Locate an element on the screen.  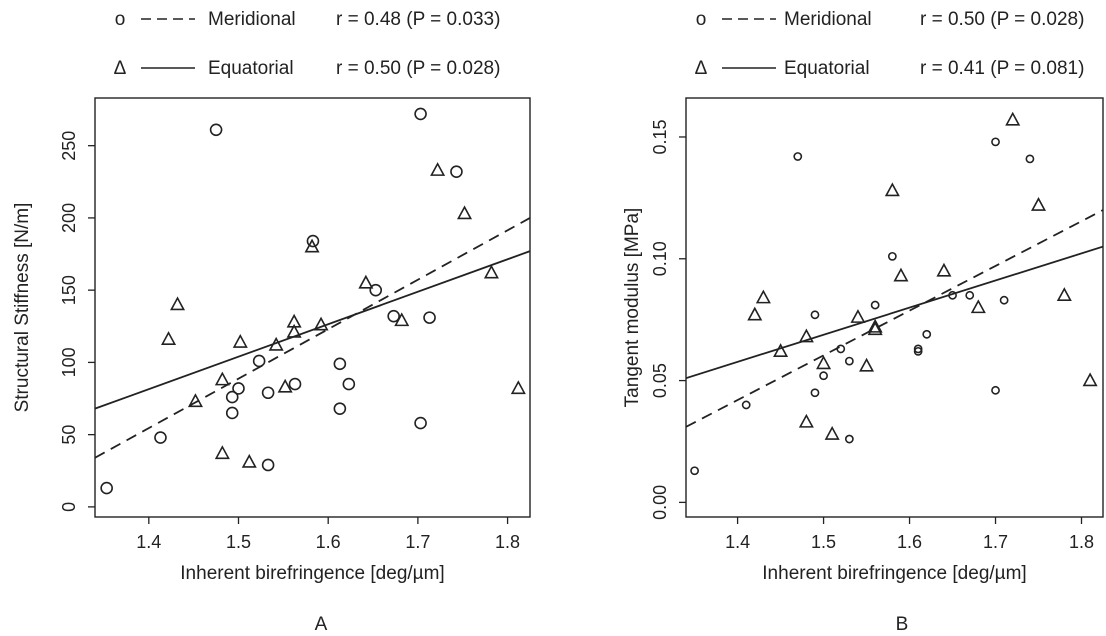
legend-entry-meridional: o Meridional r = 0.50 (P = 0.028) is located at coordinates (890, 19).